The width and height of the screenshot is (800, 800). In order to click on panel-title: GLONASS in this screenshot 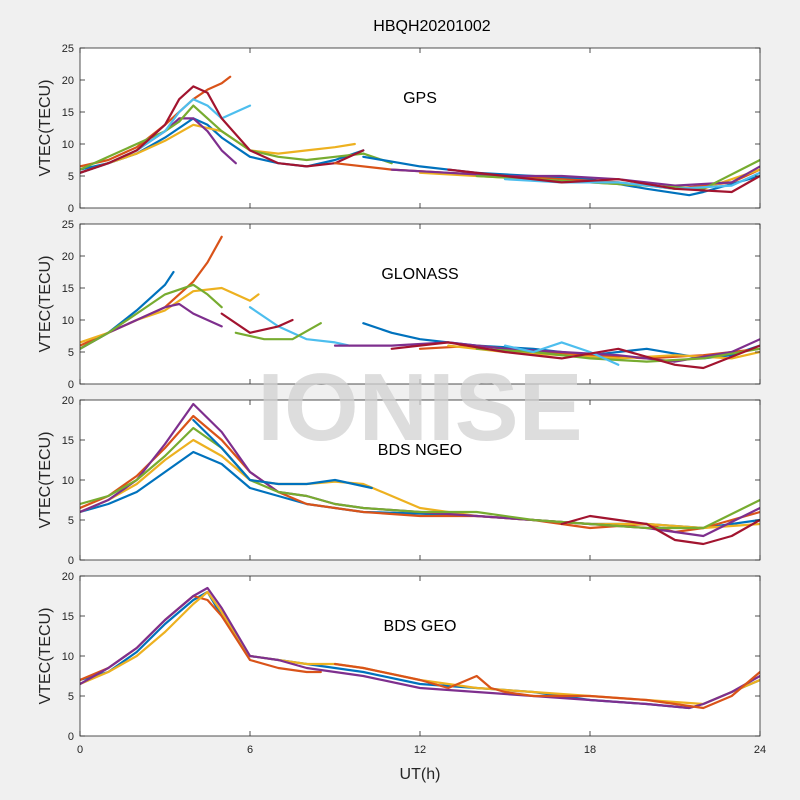, I will do `click(419, 274)`.